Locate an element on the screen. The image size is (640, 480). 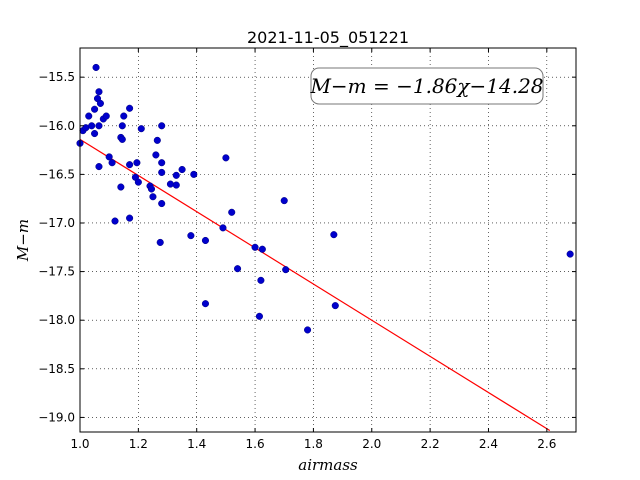
x-tick-label: 1.0 is located at coordinates (79, 444).